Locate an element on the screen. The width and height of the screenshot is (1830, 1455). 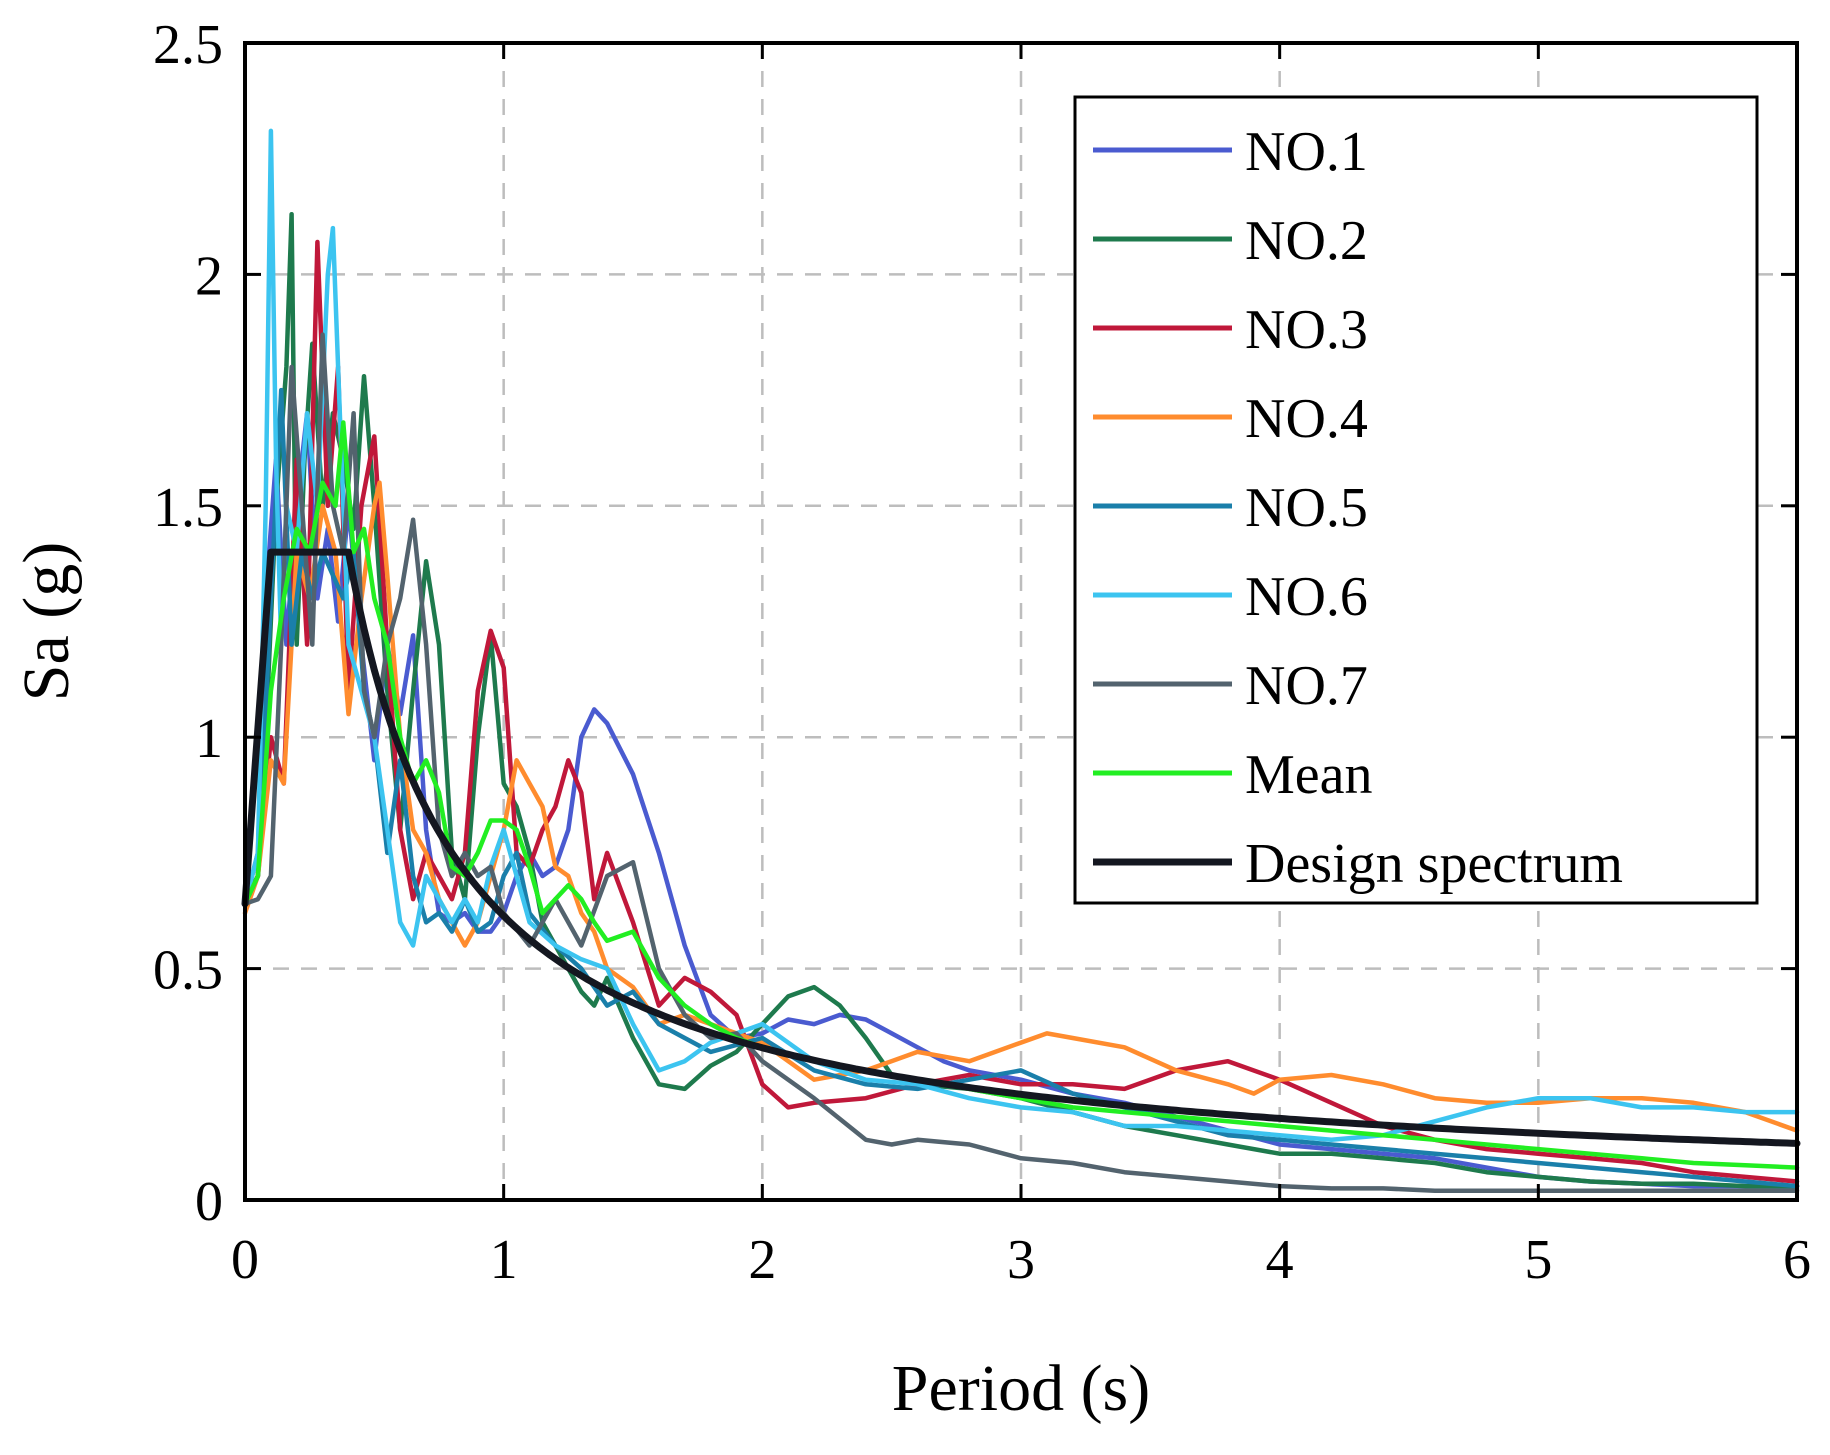
y-axis-label: Sa (g) is located at coordinates (46, 621).